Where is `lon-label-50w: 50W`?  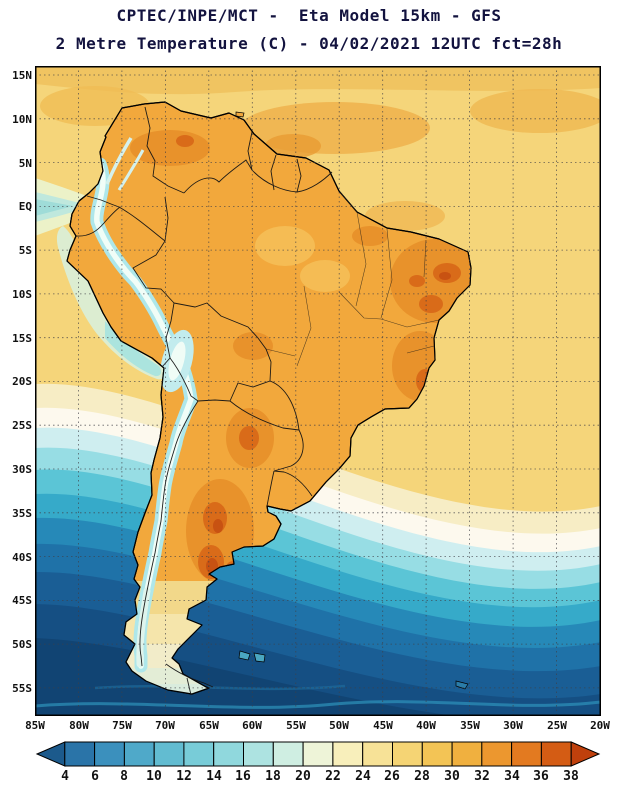 lon-label-50w: 50W is located at coordinates (339, 725).